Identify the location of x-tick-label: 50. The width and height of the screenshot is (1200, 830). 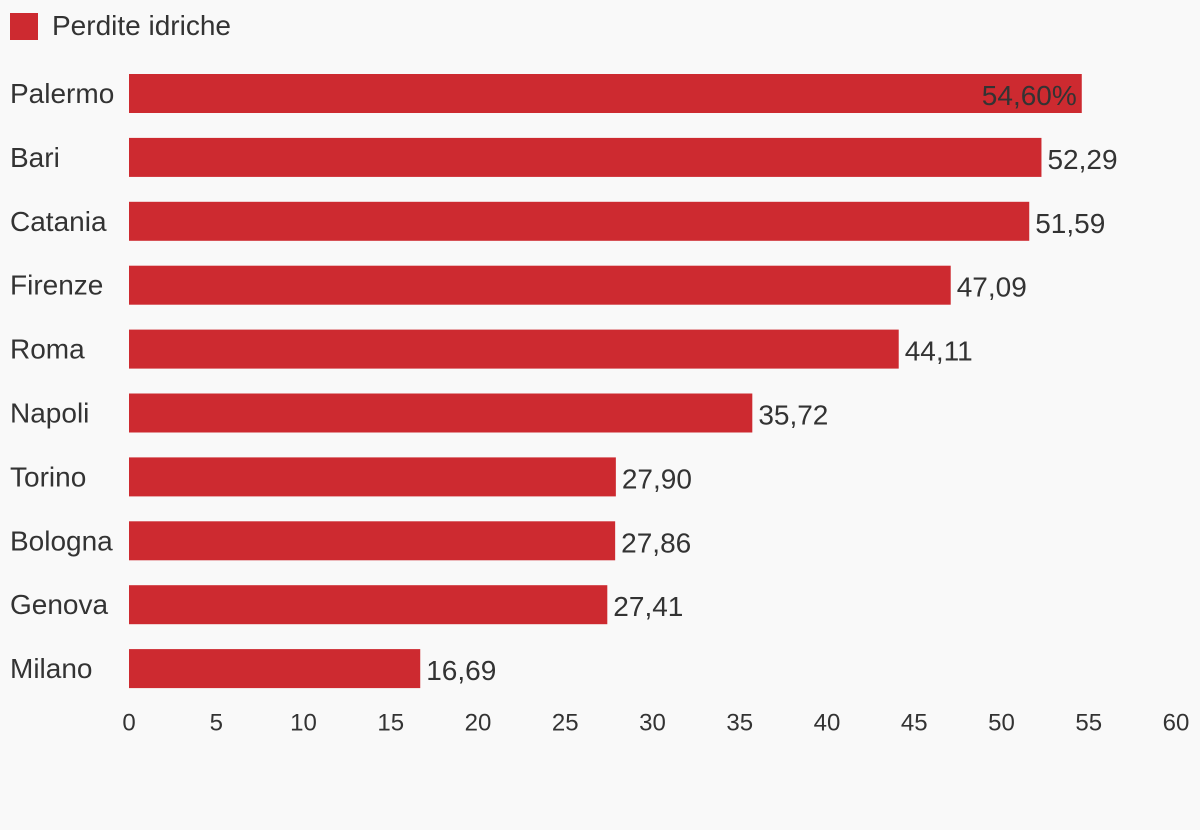
(1001, 723).